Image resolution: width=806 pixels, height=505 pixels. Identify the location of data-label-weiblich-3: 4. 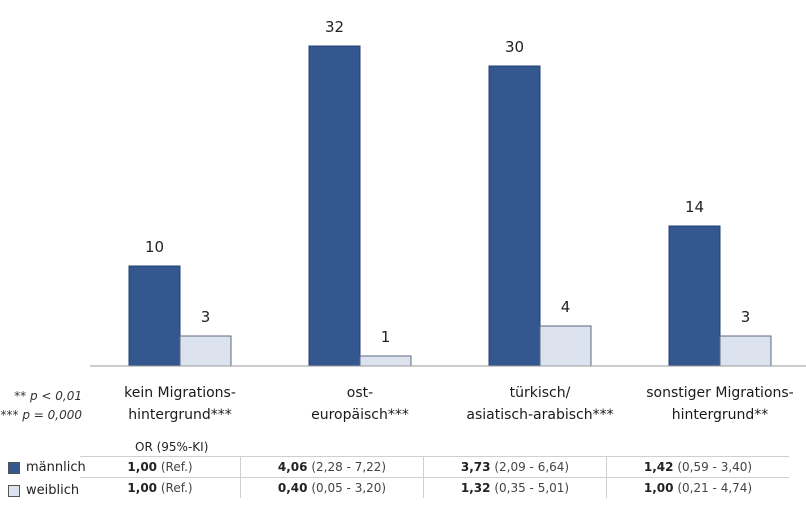
(566, 307).